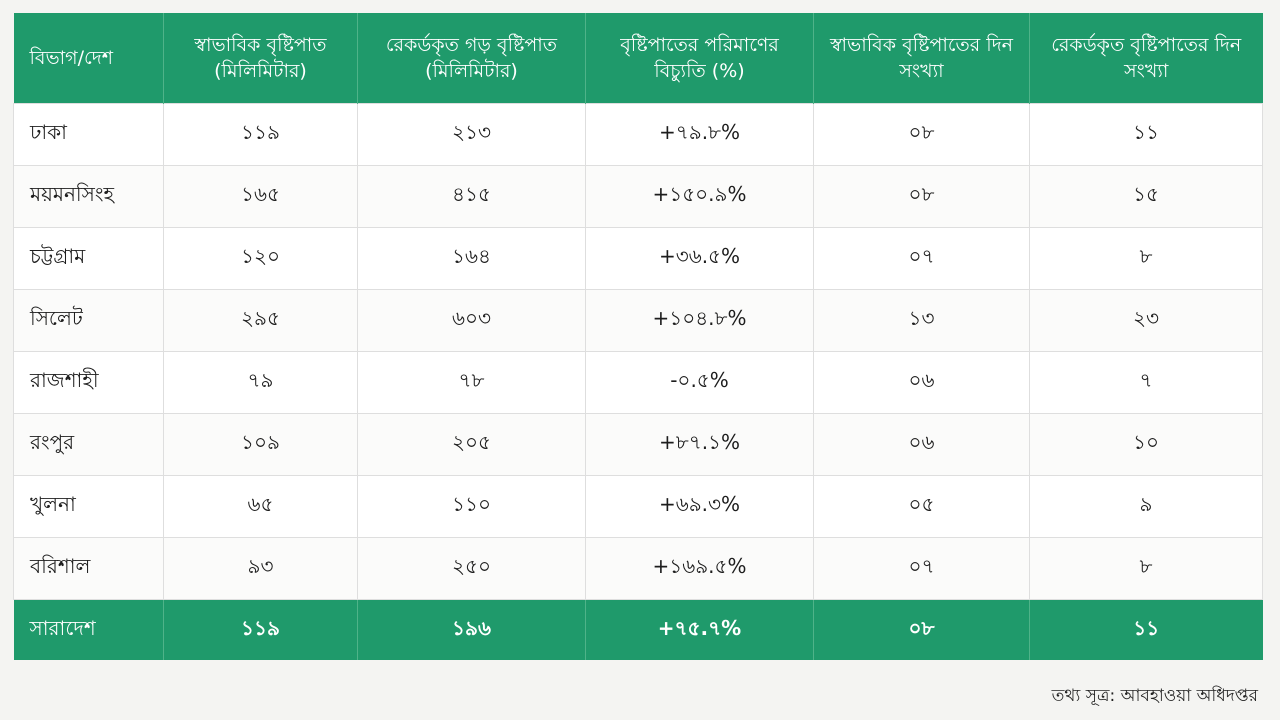 This screenshot has width=1280, height=720. I want to click on table-row: ময়মনসিংহ ১৬৫ ৪১৫ +১৫০.৯% ০৮ ১৫, so click(638, 196).